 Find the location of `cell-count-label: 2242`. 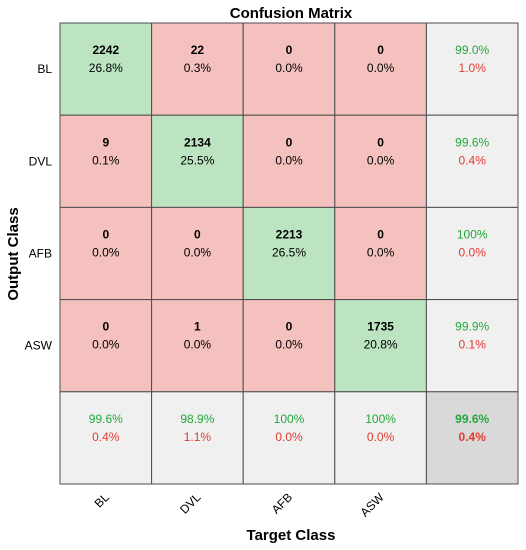

cell-count-label: 2242 is located at coordinates (105, 50).